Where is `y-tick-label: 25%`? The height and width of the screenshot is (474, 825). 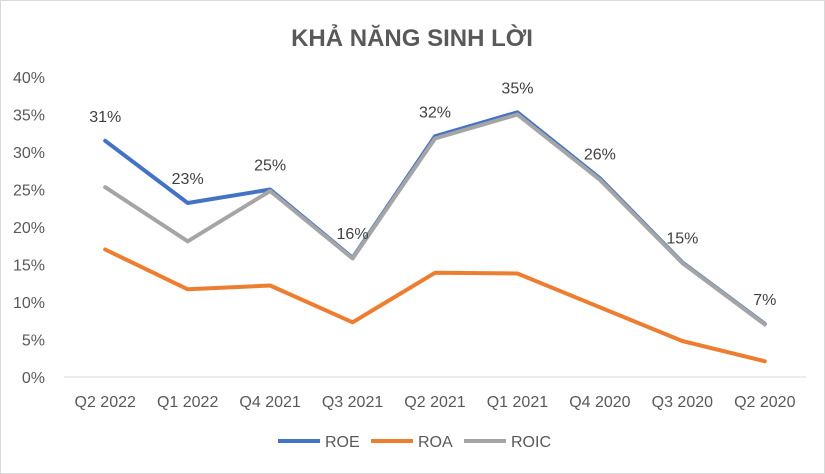
y-tick-label: 25% is located at coordinates (29, 191).